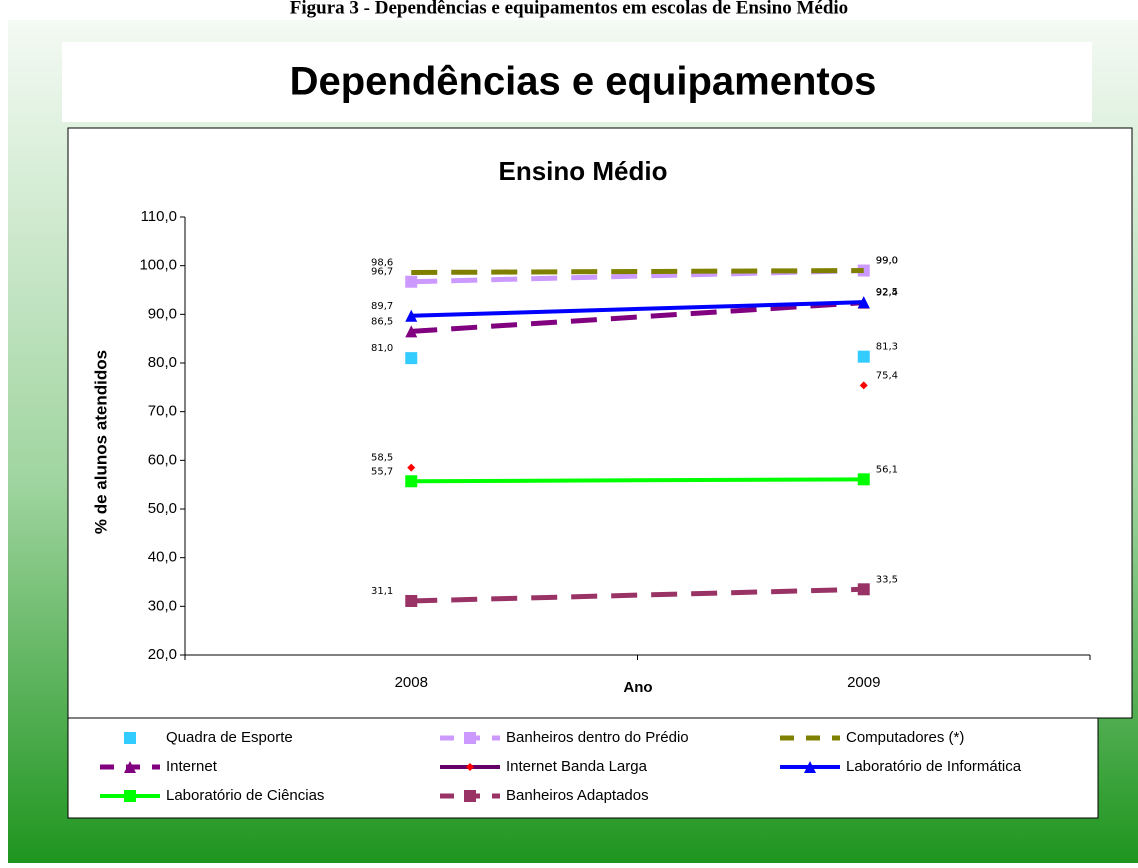 The width and height of the screenshot is (1138, 868). I want to click on y-tick-label: 50,0, so click(162, 508).